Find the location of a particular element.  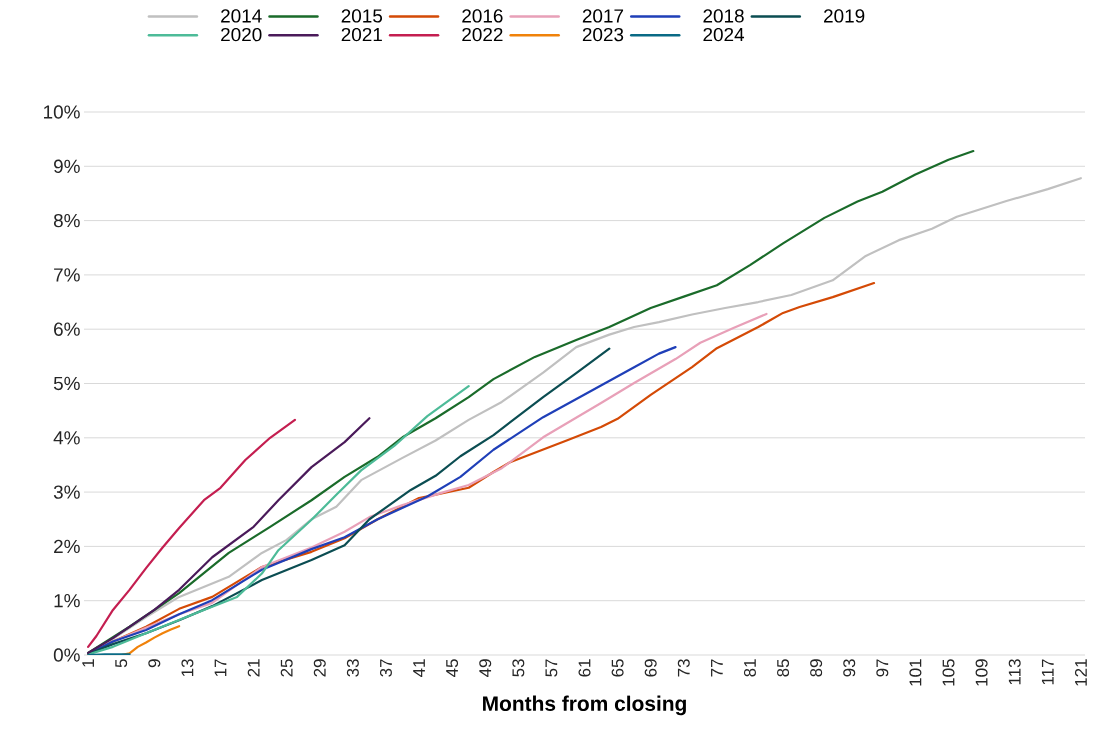

legend-label: 2017 is located at coordinates (603, 16).